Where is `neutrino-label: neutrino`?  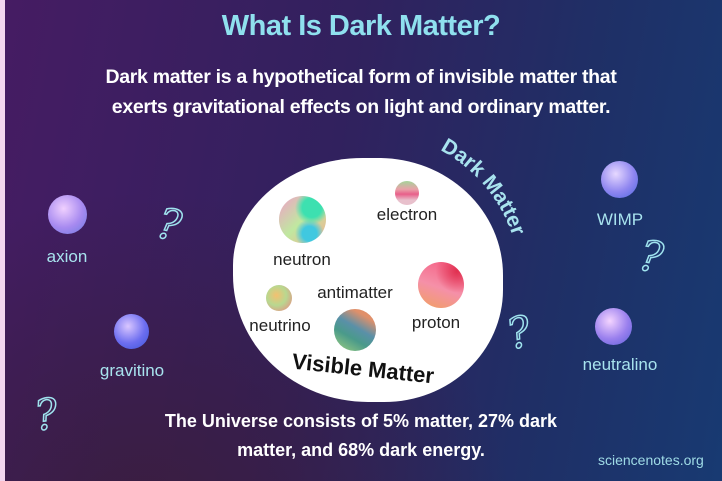
neutrino-label: neutrino is located at coordinates (280, 325).